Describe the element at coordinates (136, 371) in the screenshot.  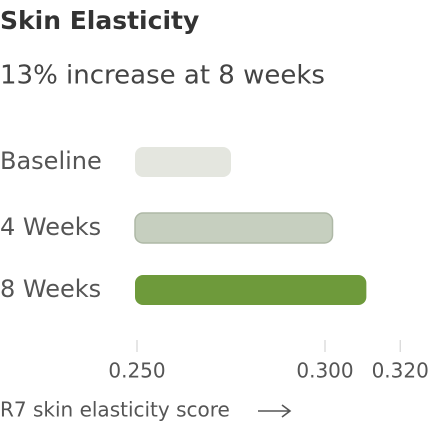
I see `x-tick-label: 0.250` at that location.